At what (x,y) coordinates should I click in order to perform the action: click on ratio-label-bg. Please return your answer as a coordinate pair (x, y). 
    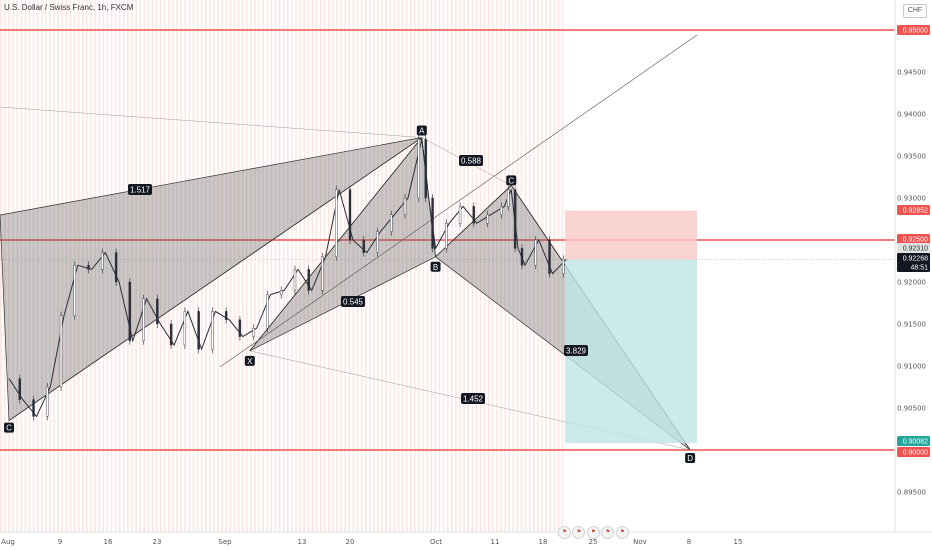
    Looking at the image, I should click on (471, 160).